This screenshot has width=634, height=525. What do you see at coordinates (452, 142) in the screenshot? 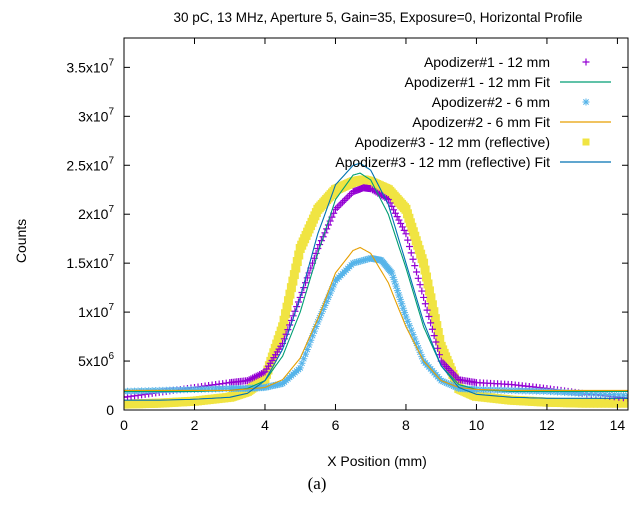
I see `legend-label-apodizer-3-12-mm-reflective: Apodizer#3 - 12 mm (reflective)` at bounding box center [452, 142].